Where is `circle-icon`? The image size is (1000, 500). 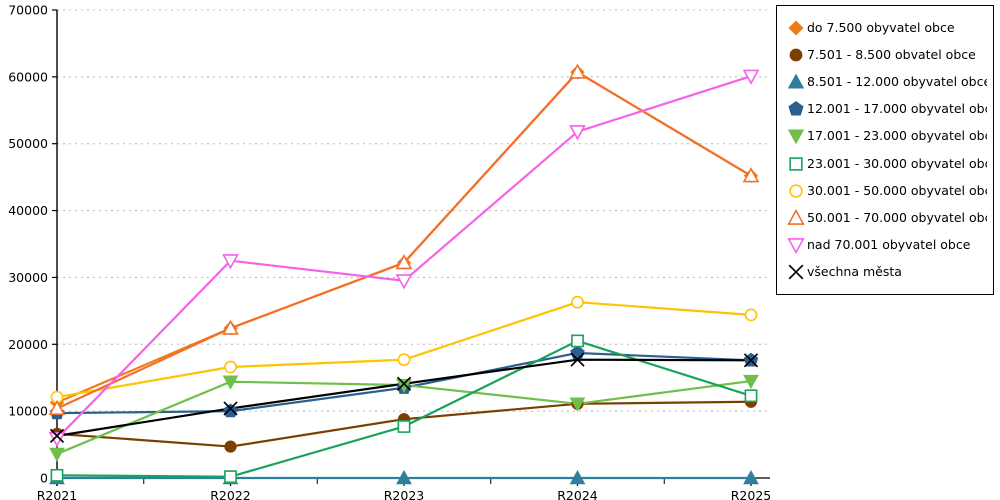
circle-icon is located at coordinates (796, 55).